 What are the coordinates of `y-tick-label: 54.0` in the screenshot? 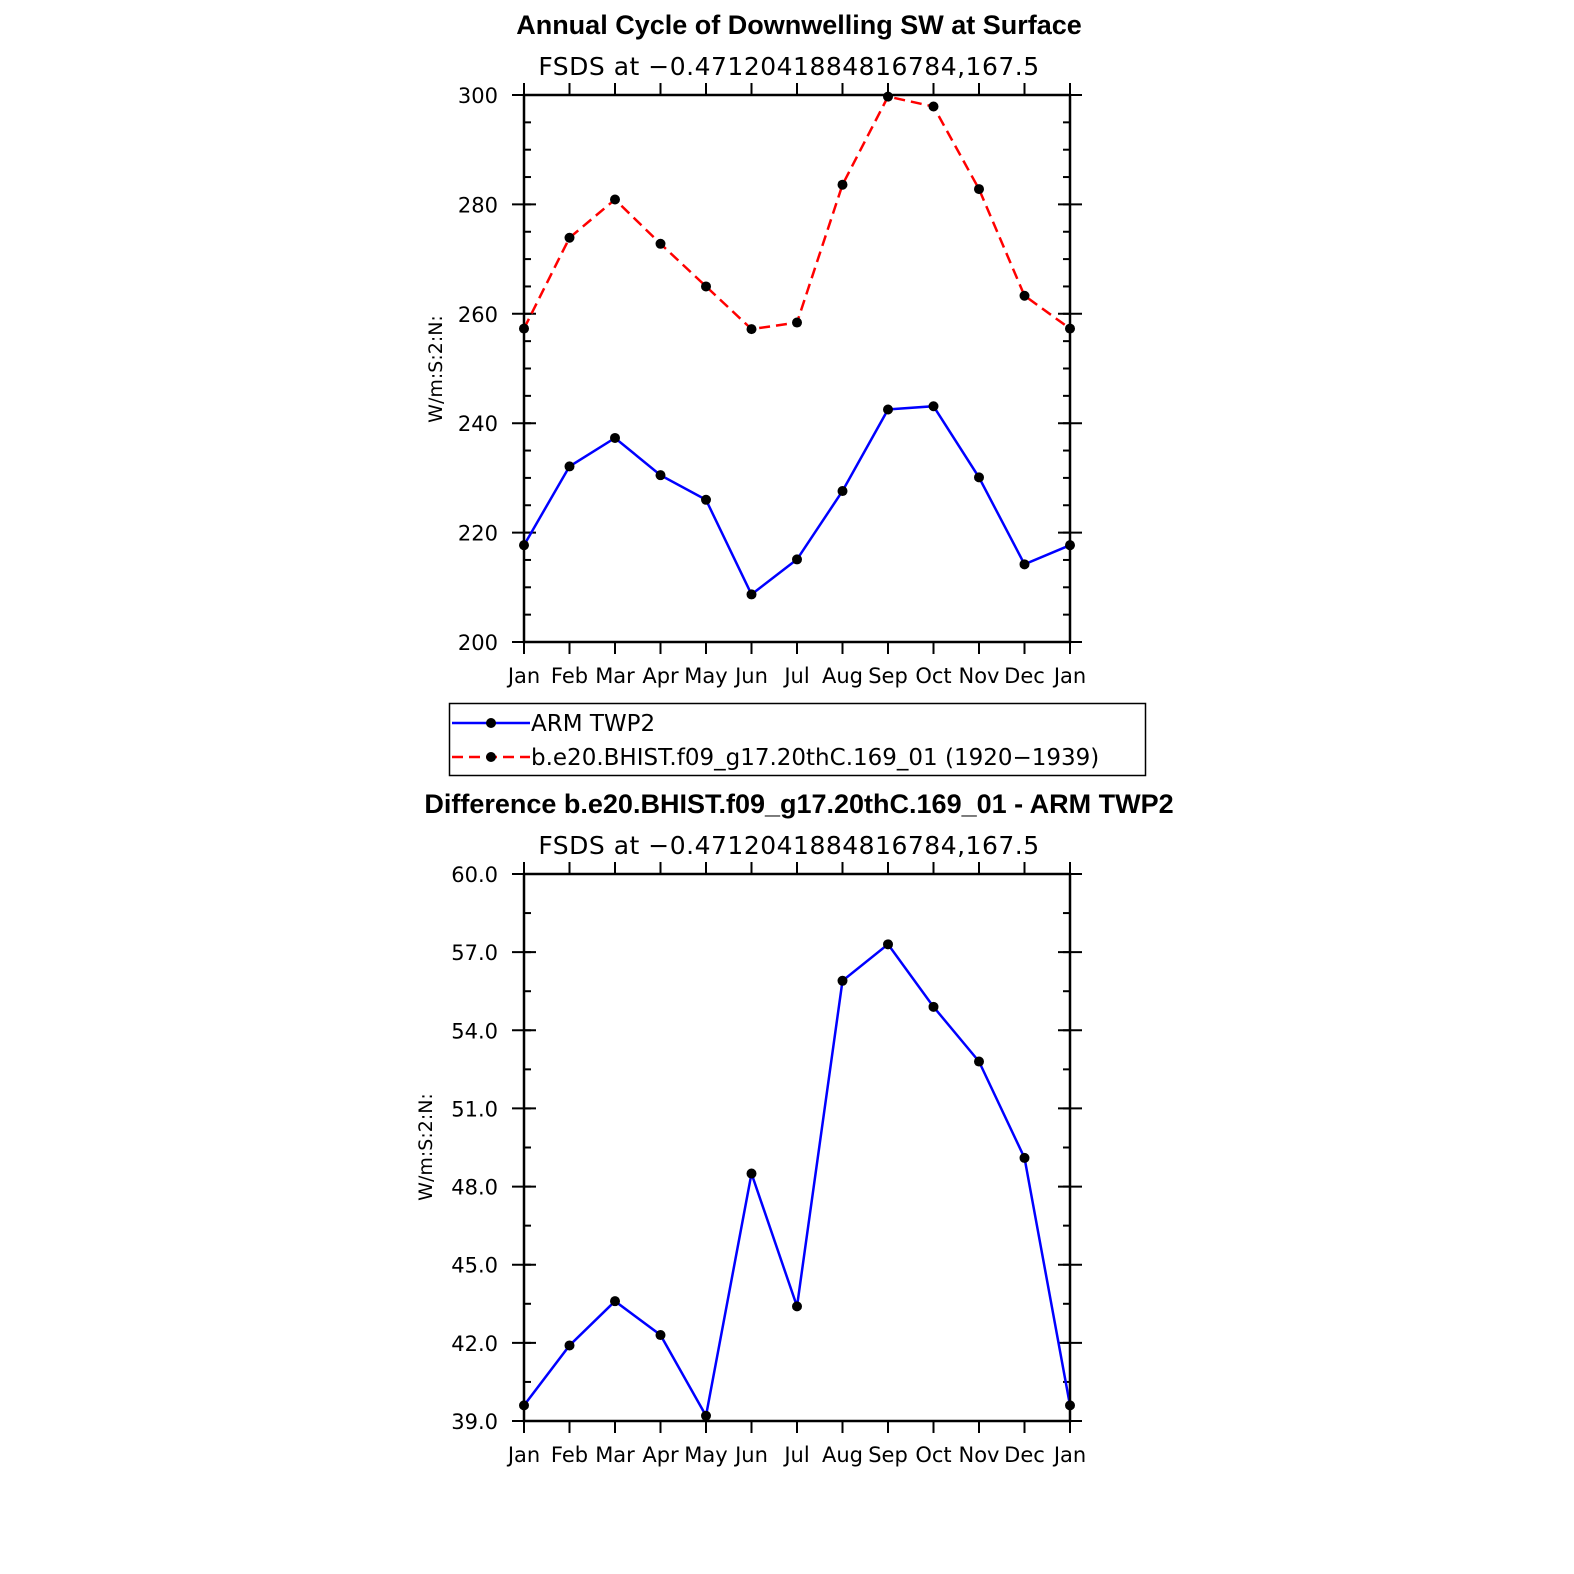 It's located at (474, 1031).